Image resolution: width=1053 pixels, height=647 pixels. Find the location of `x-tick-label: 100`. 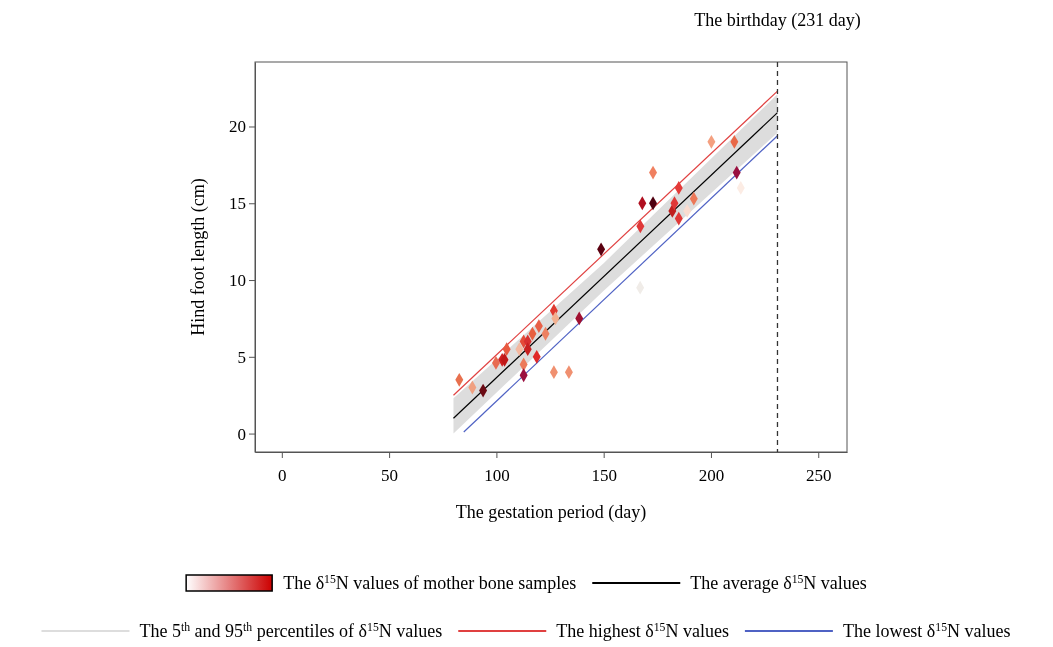

x-tick-label: 100 is located at coordinates (497, 476).